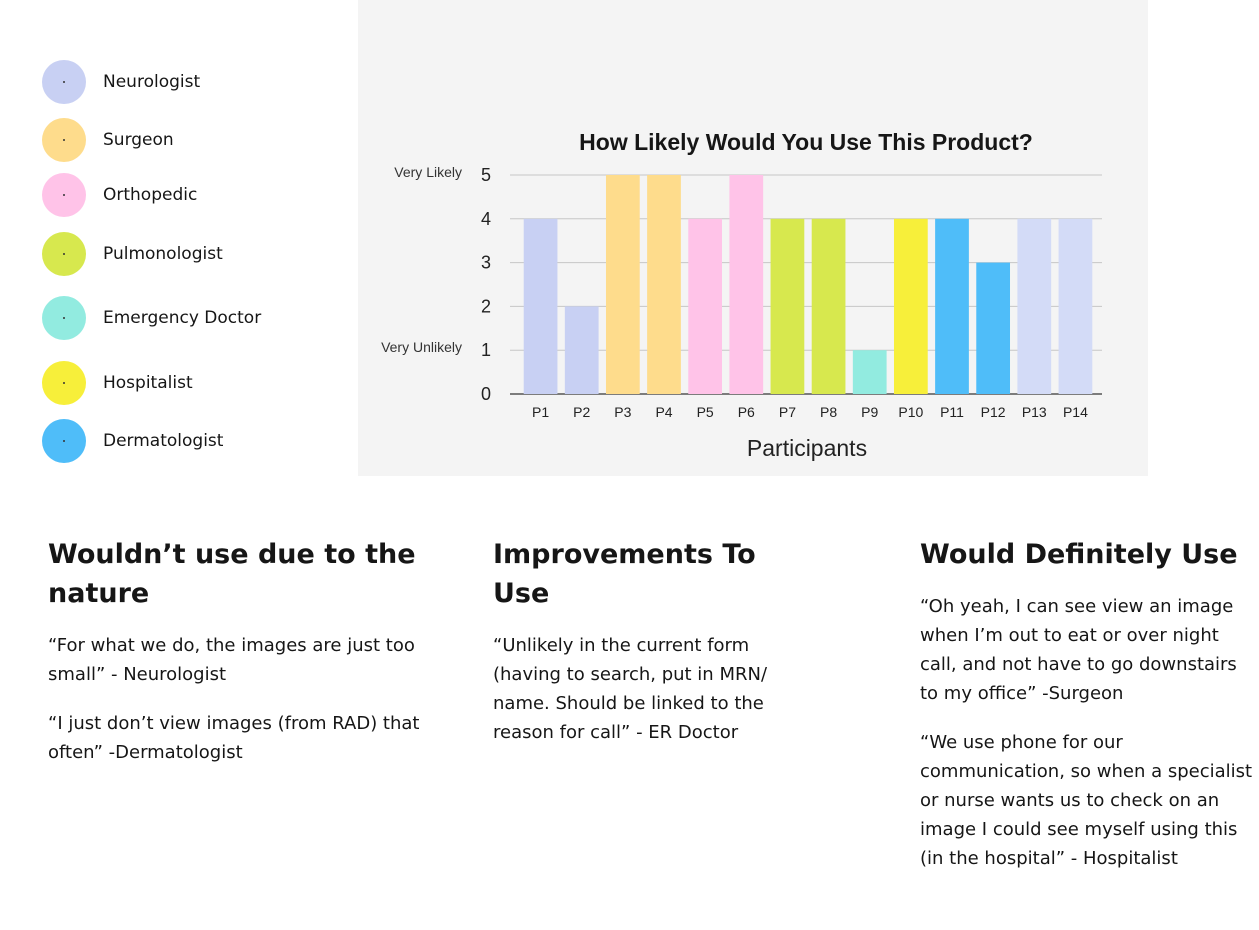  I want to click on legend-item-dermatologist: Dermatologist, so click(192, 441).